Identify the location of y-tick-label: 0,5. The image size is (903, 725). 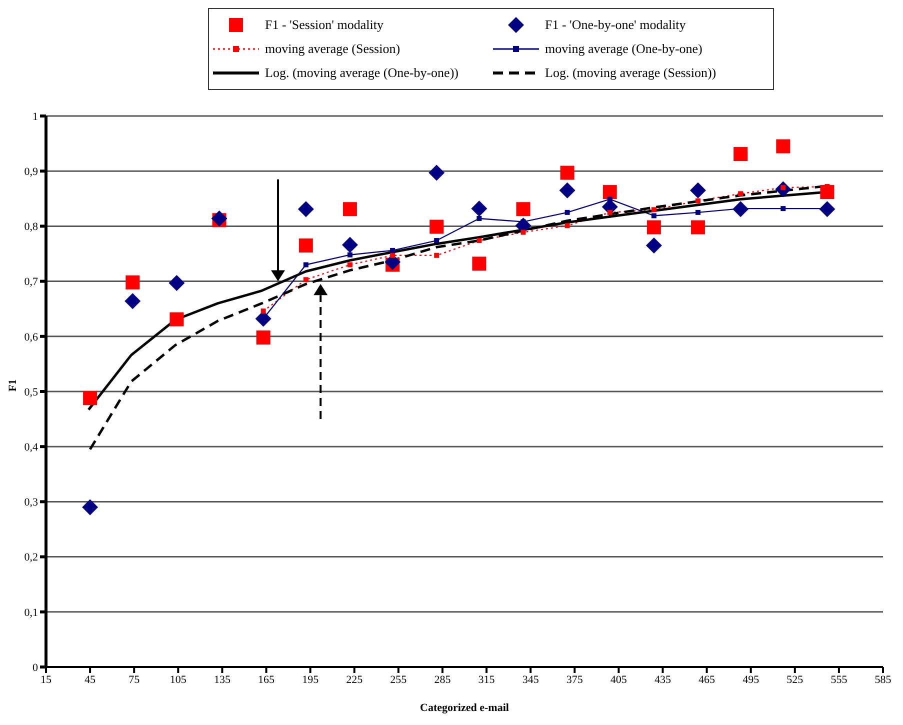
(31, 392).